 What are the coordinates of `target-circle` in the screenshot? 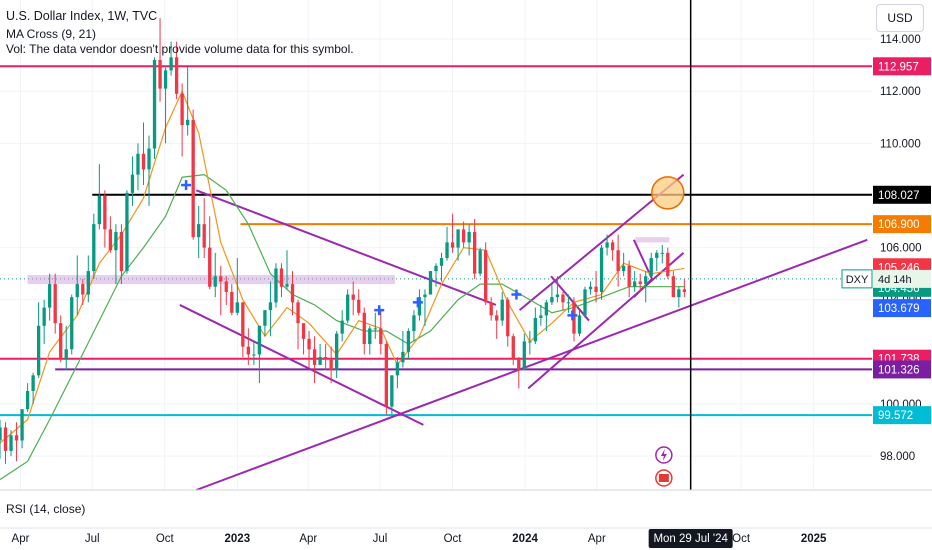 It's located at (668, 193).